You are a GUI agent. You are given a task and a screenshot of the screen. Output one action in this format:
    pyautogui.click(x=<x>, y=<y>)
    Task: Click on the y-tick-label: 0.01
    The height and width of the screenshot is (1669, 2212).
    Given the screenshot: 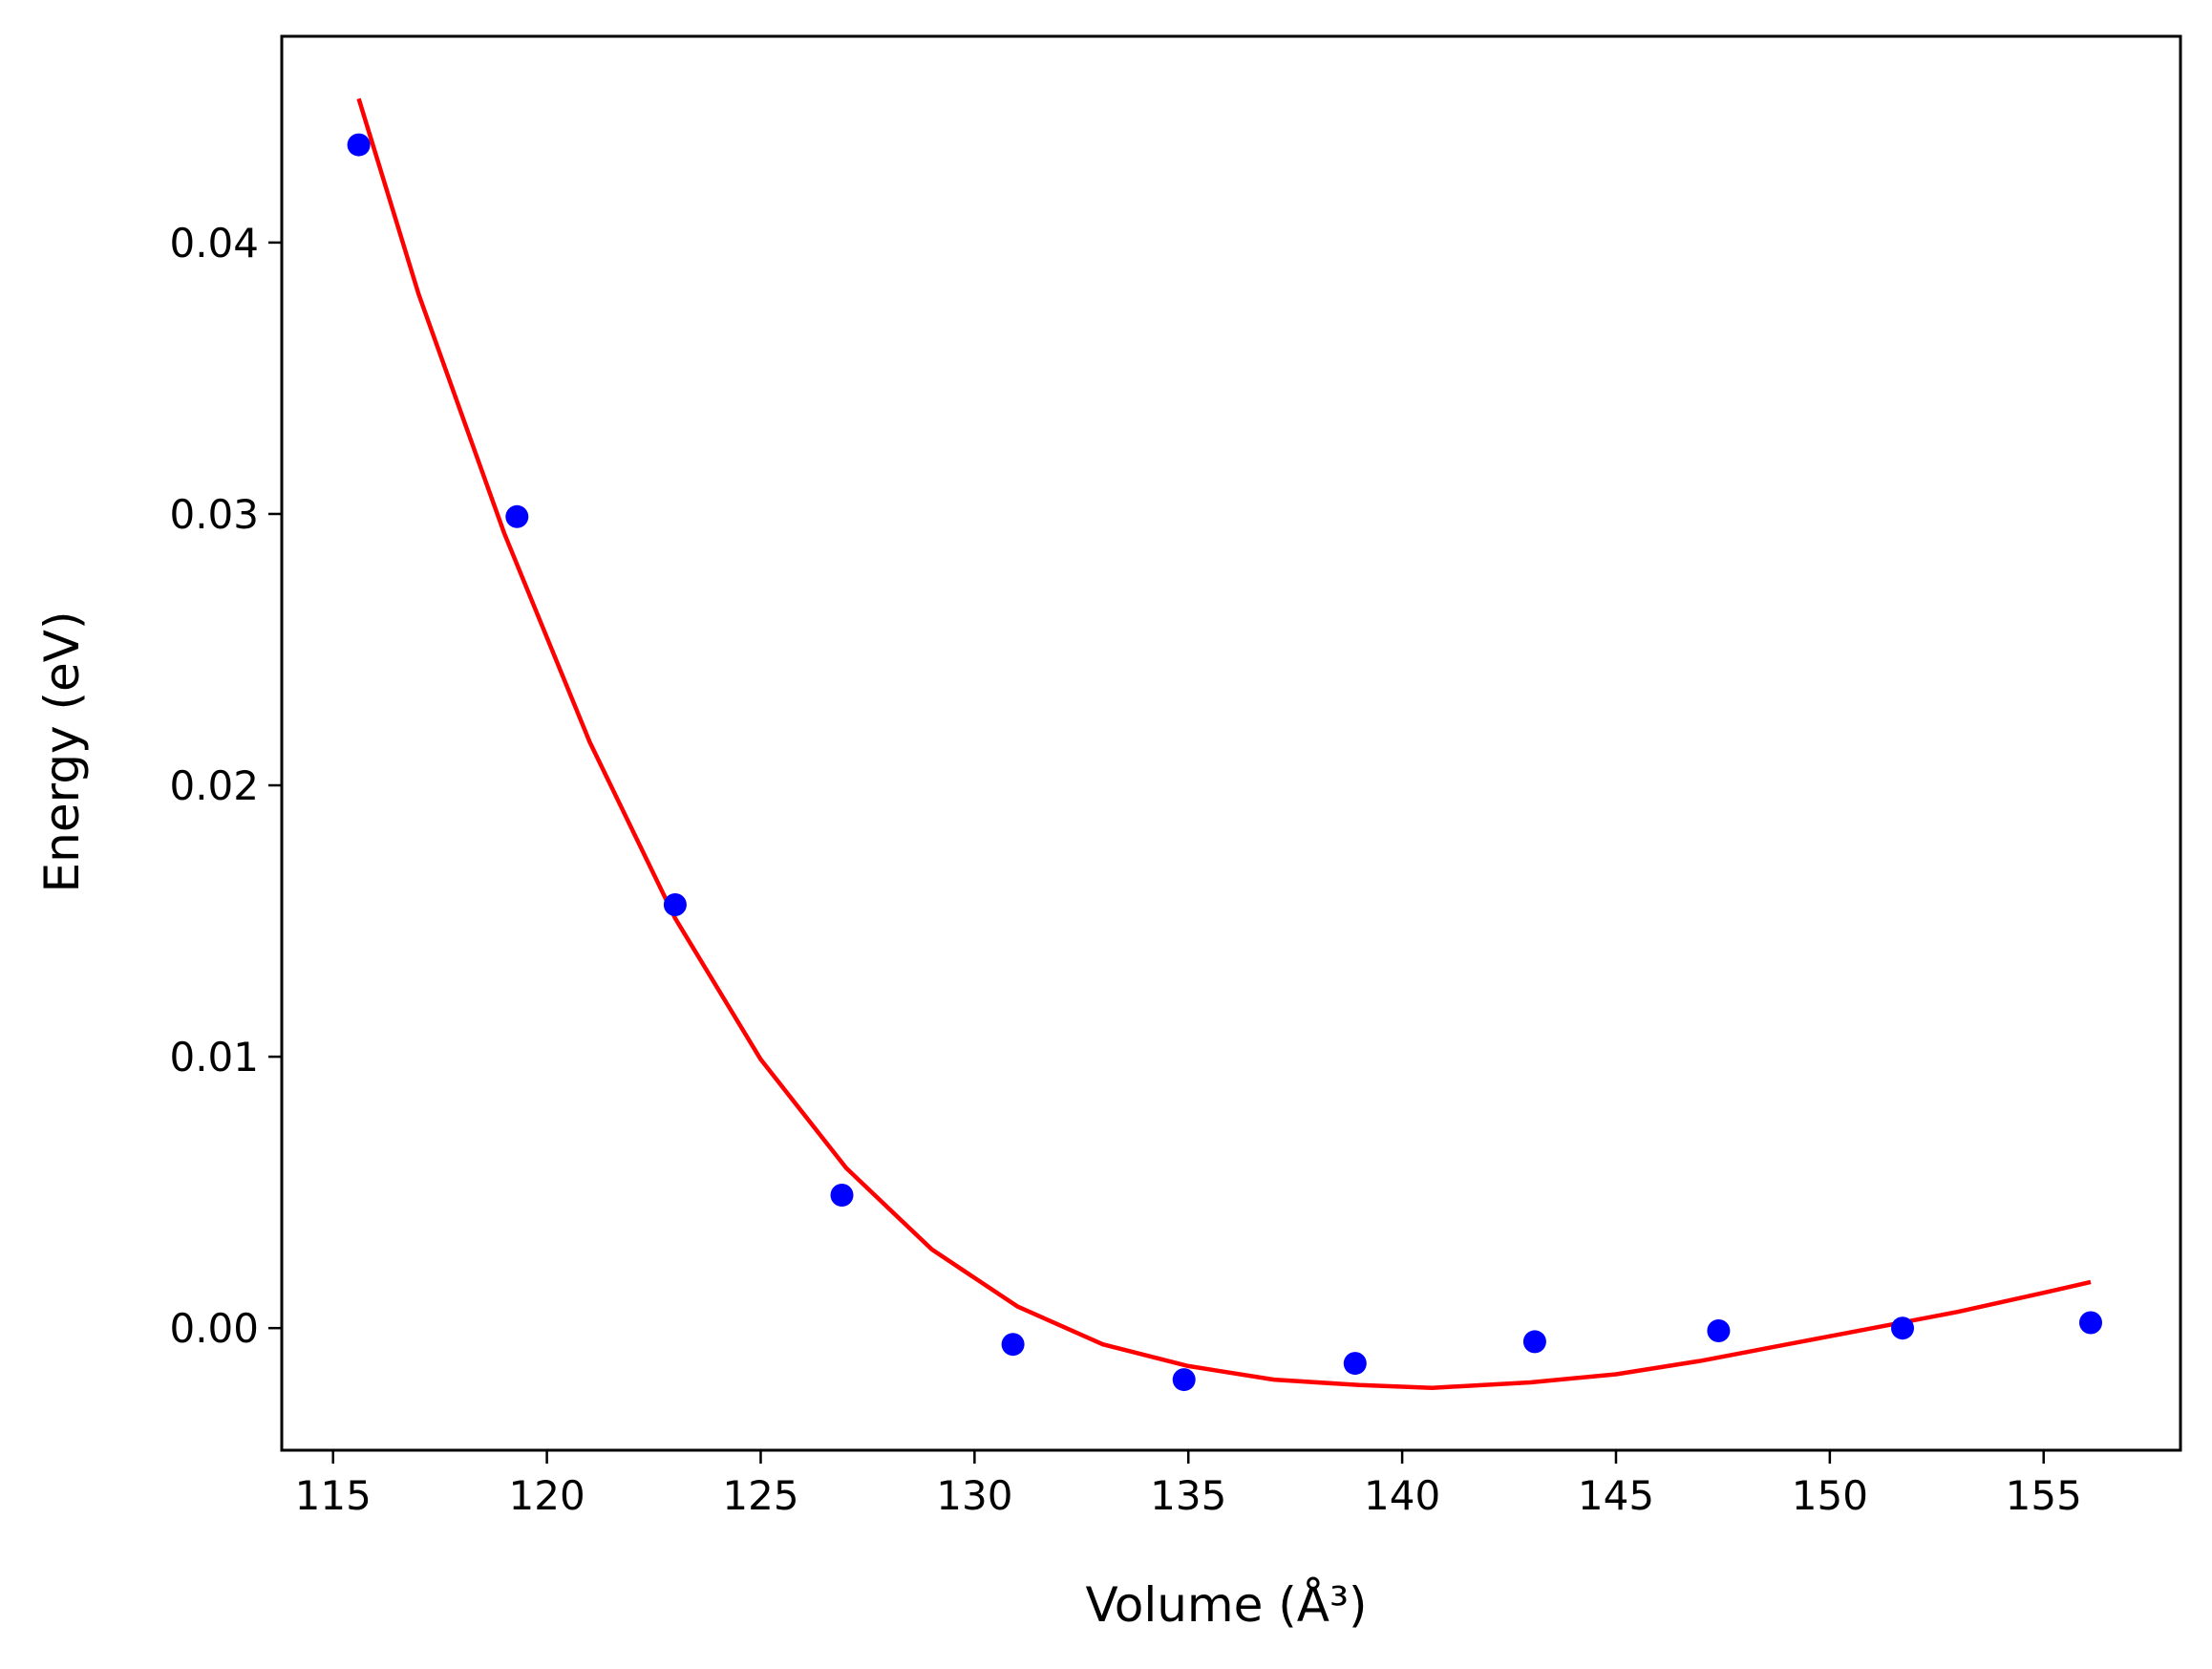 What is the action you would take?
    pyautogui.click(x=214, y=1057)
    